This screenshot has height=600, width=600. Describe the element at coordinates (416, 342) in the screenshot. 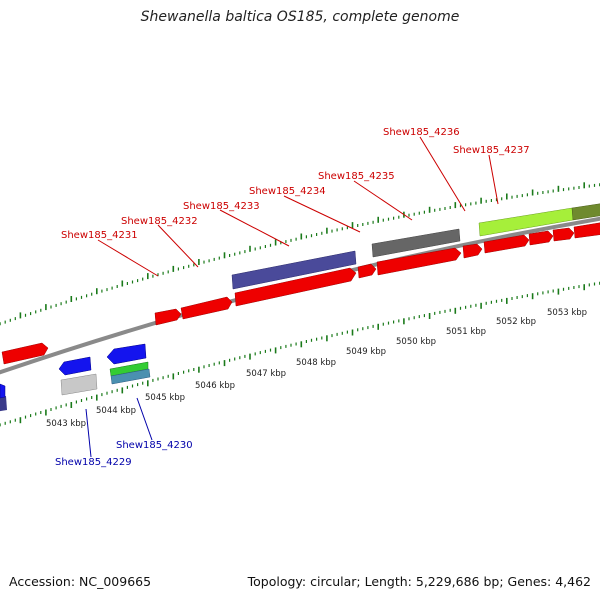

I see `ruler-label: 5050 kbp` at that location.